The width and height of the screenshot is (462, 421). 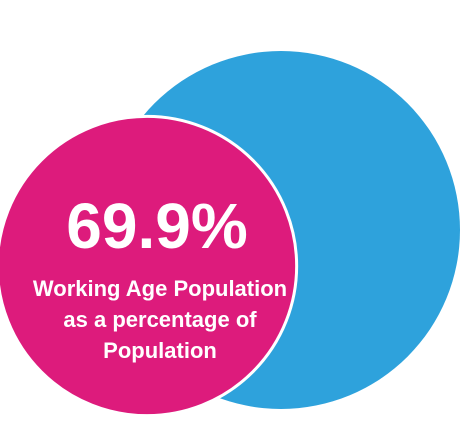 I want to click on label-line-2: as a percentage of, so click(x=160, y=319).